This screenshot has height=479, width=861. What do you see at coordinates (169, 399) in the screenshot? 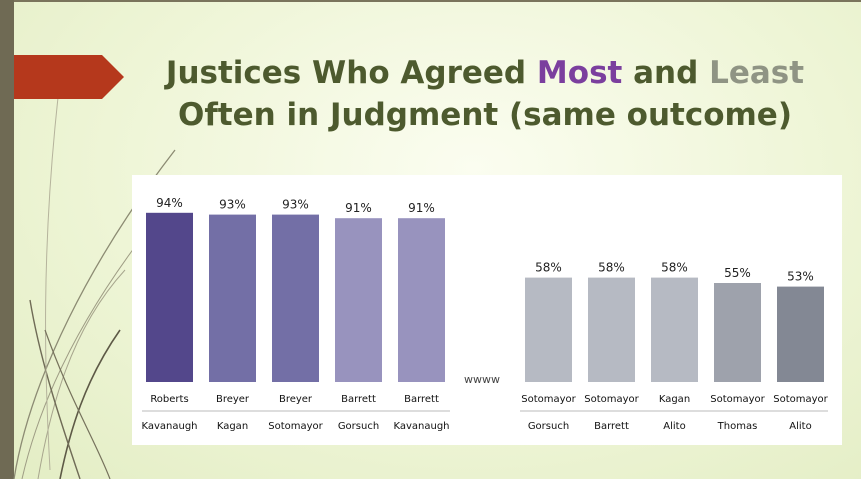
I see `category-top-label-0: Roberts` at bounding box center [169, 399].